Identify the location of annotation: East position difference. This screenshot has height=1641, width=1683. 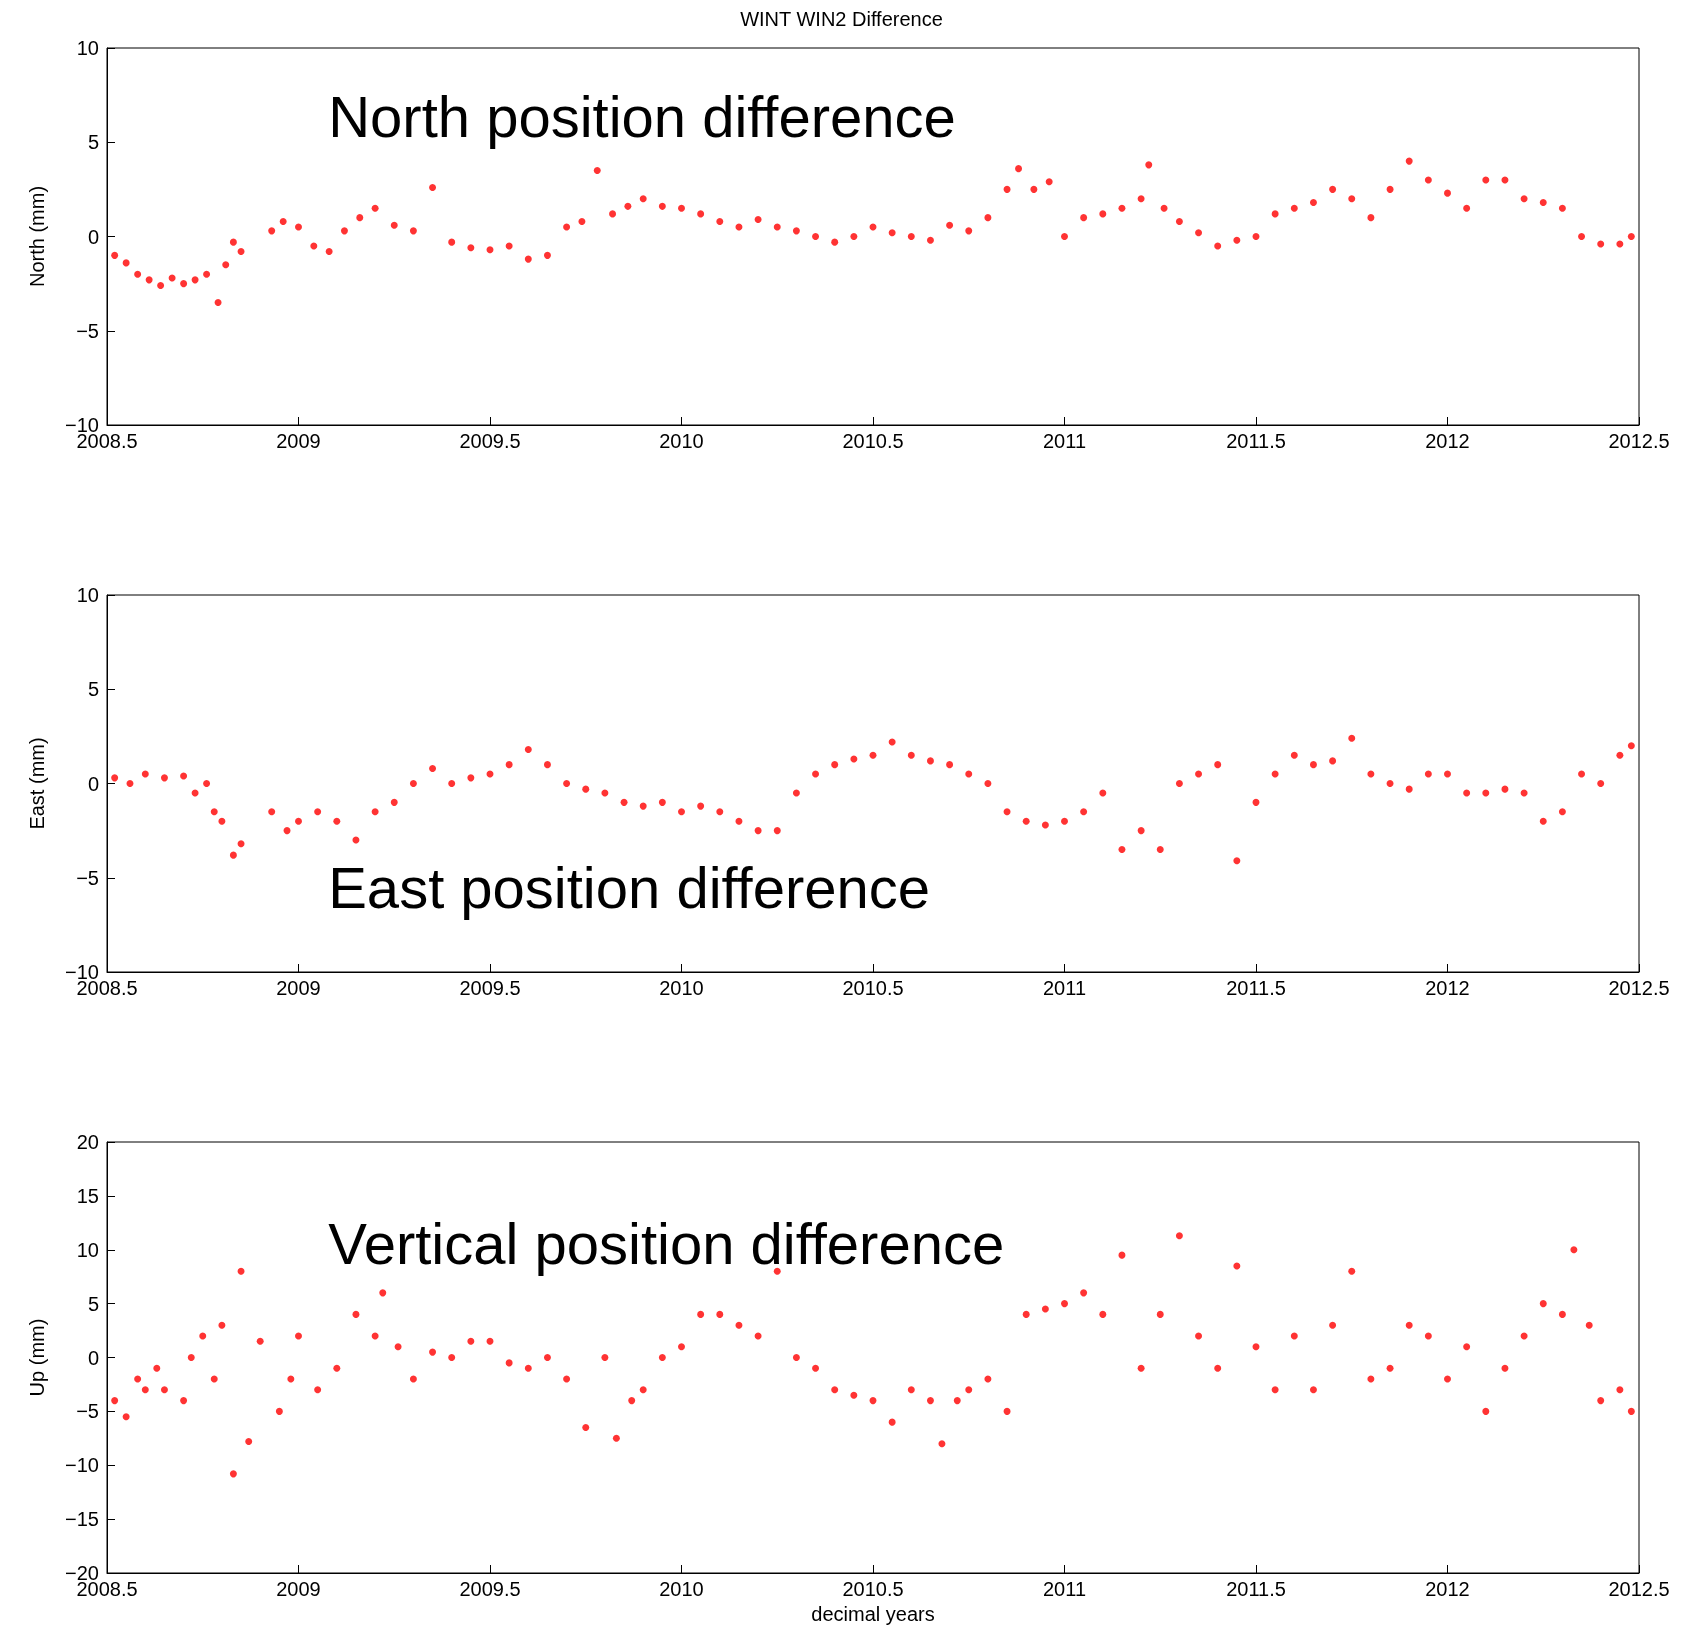
(629, 888).